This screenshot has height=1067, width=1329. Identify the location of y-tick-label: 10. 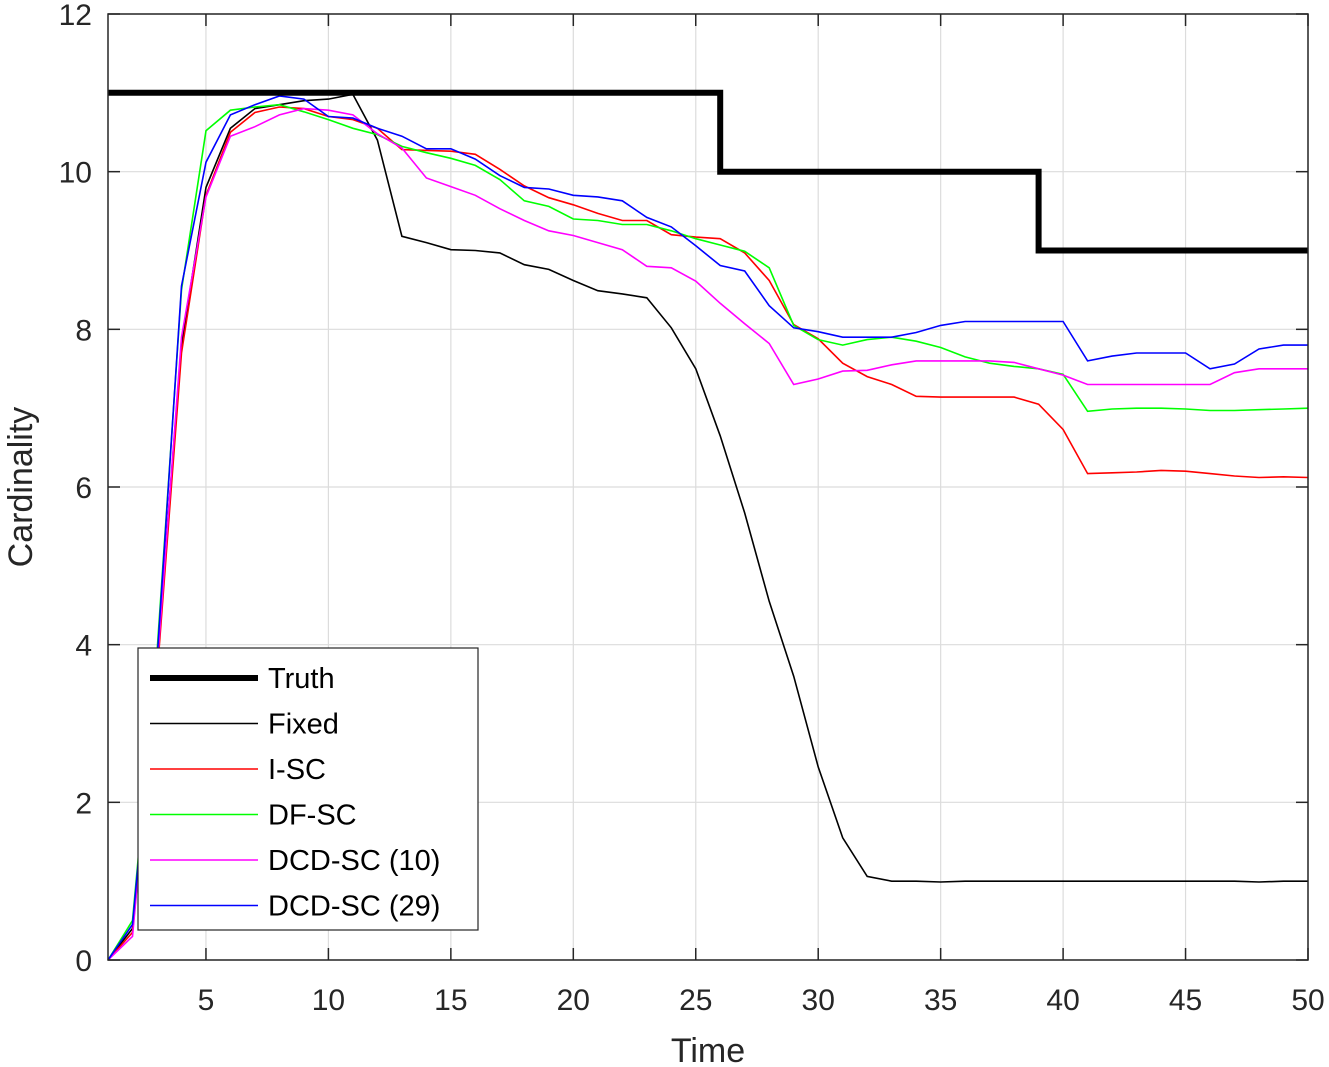
(75, 173).